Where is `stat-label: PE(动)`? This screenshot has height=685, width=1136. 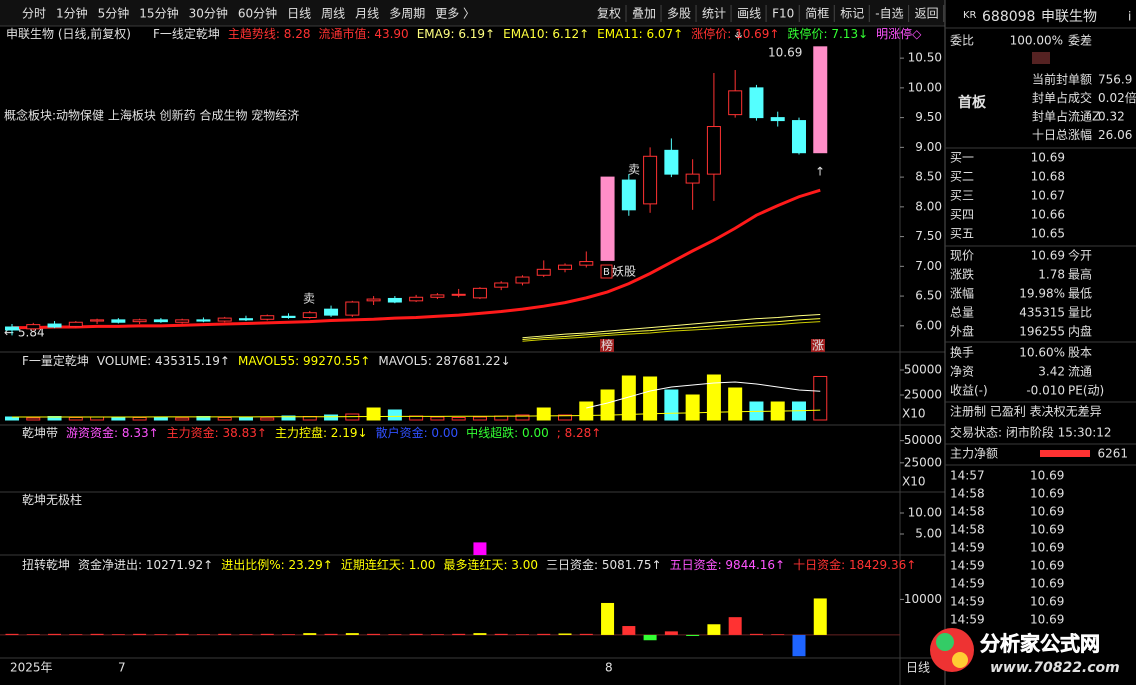 stat-label: PE(动) is located at coordinates (1086, 391).